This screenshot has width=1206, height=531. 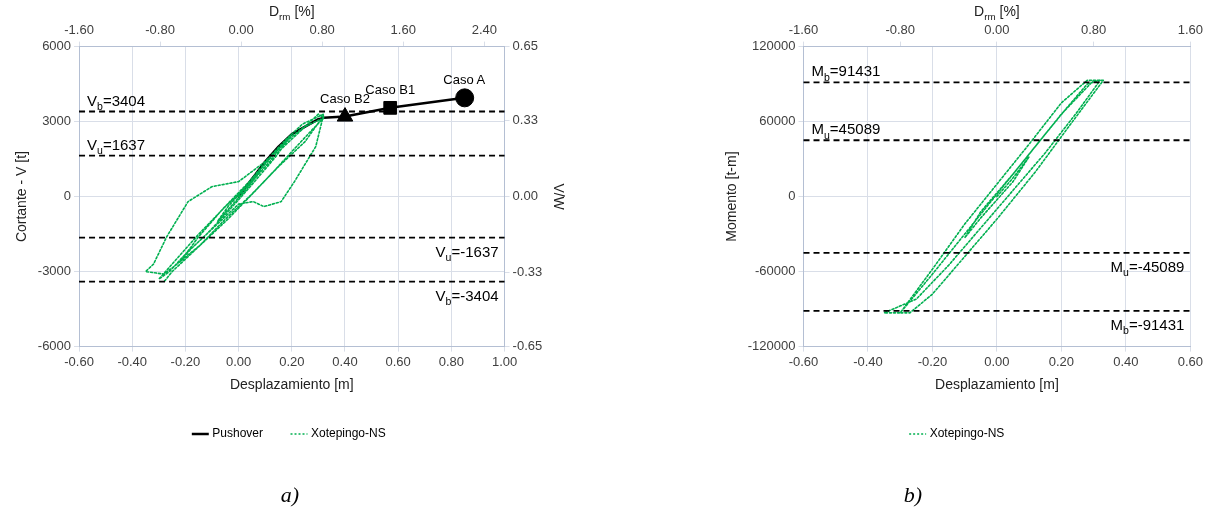 I want to click on y2-tick-label: -0.65, so click(x=527, y=346).